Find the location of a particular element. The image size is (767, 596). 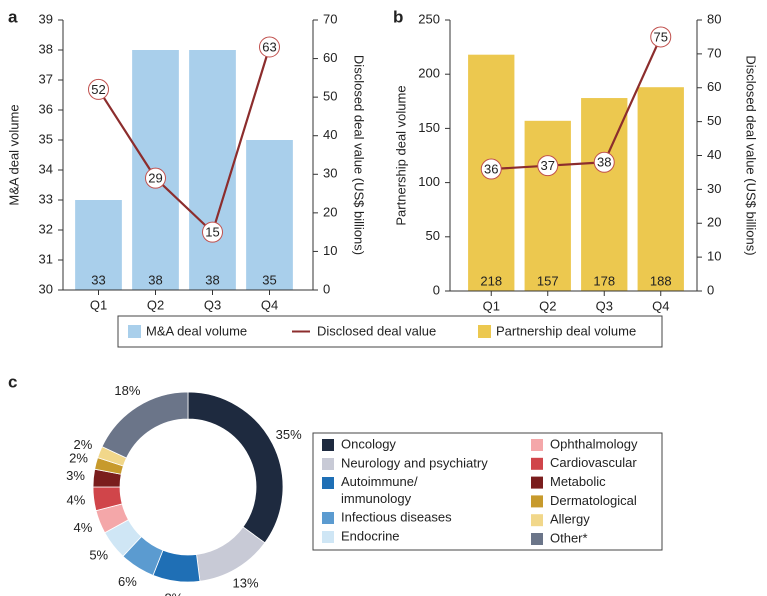

bar-value-label: 33 is located at coordinates (98, 279).